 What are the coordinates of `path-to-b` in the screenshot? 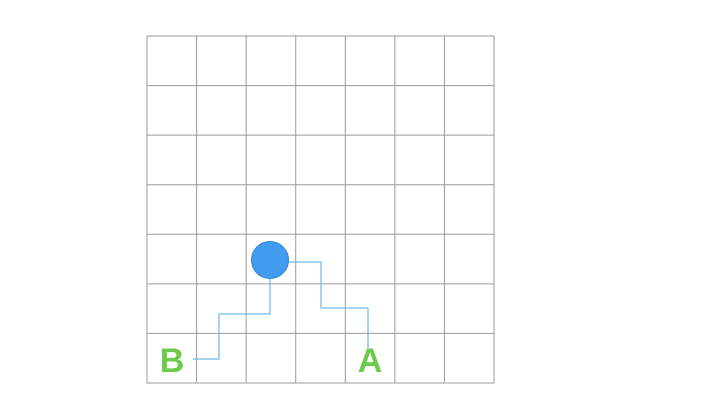 It's located at (232, 319).